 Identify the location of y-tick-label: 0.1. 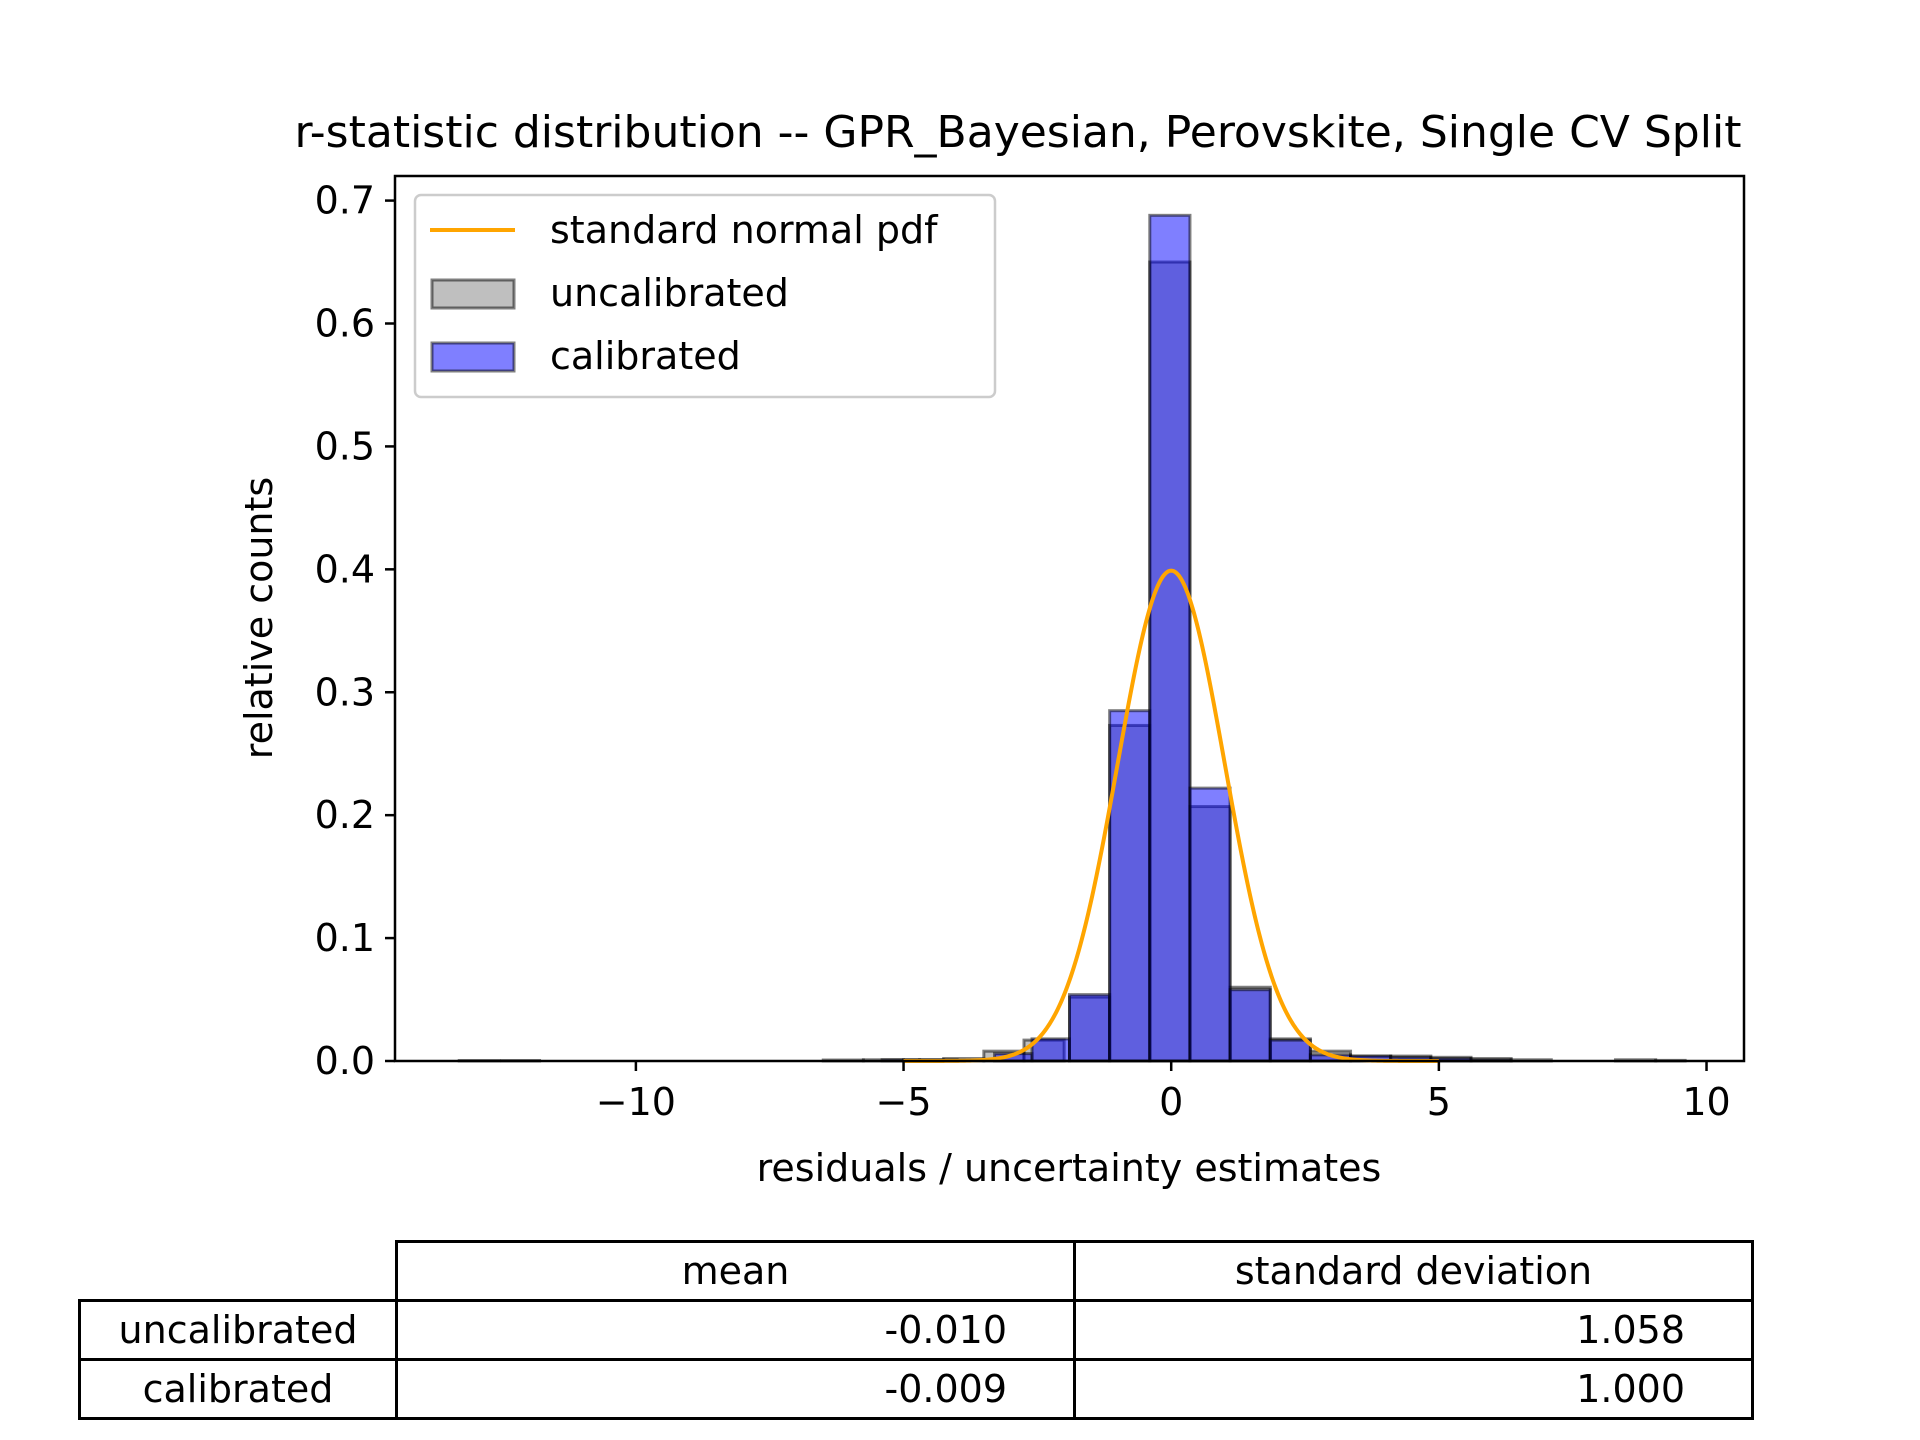
(345, 938).